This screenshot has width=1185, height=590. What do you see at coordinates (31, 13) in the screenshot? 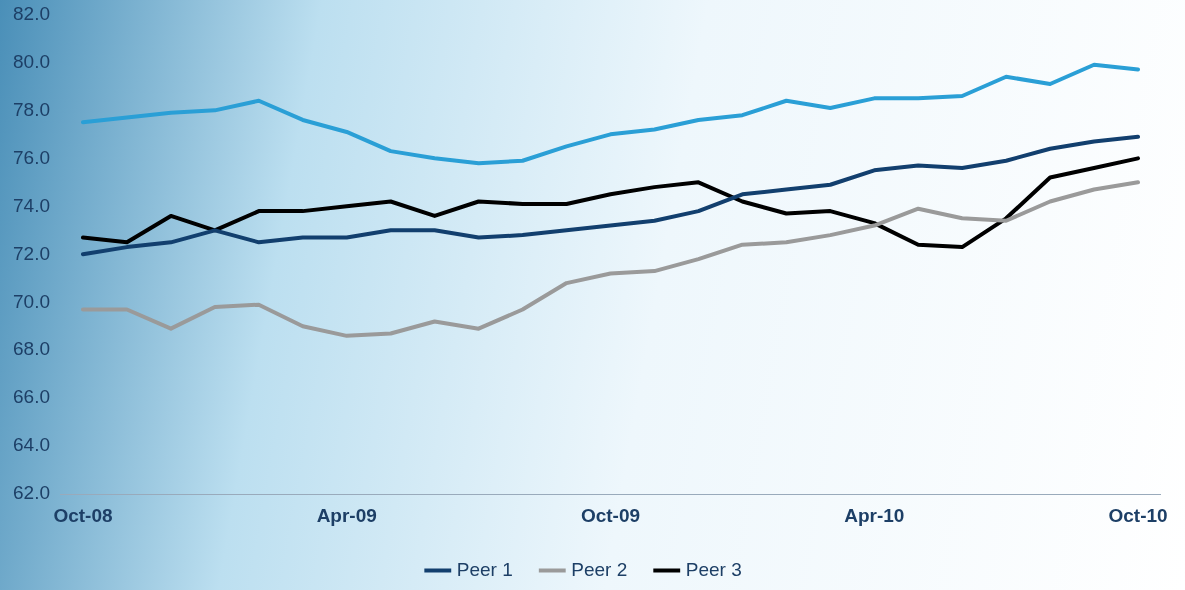
I see `y-tick-label: 82.0` at bounding box center [31, 13].